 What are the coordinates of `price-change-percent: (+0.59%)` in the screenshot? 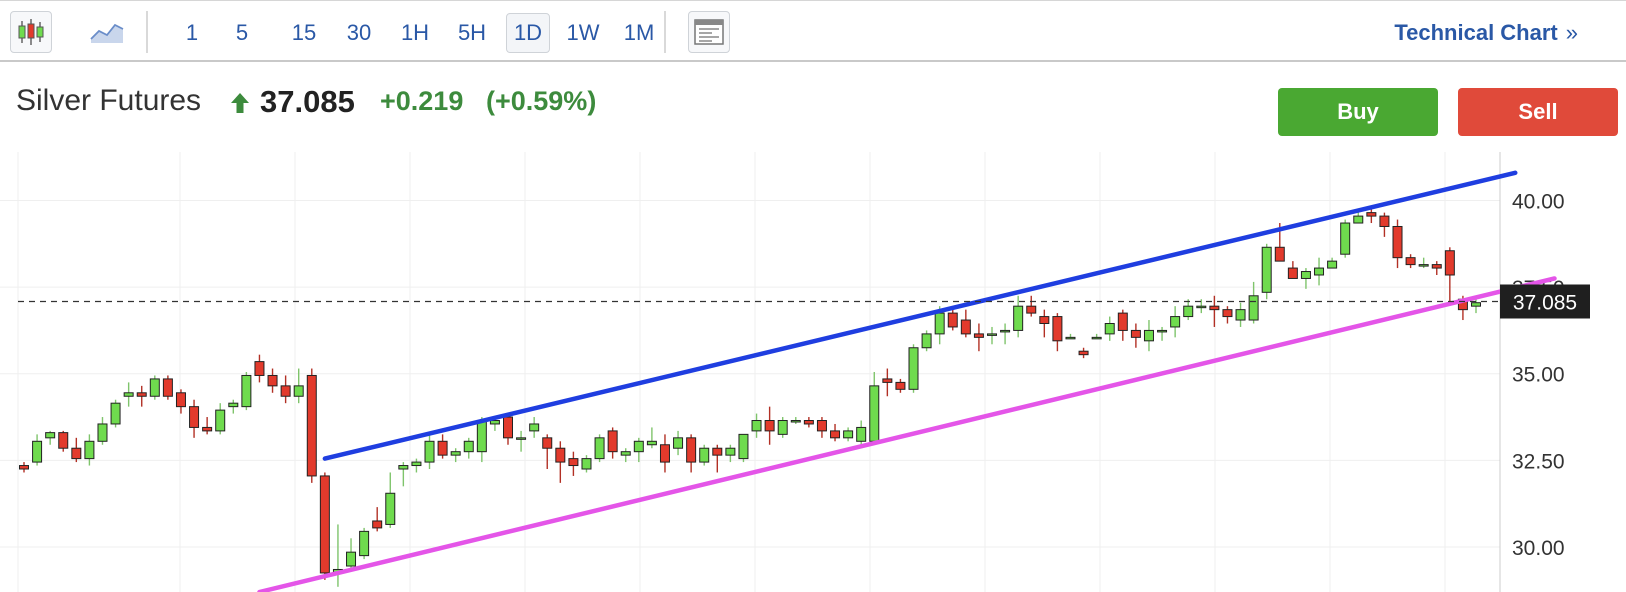 It's located at (541, 101).